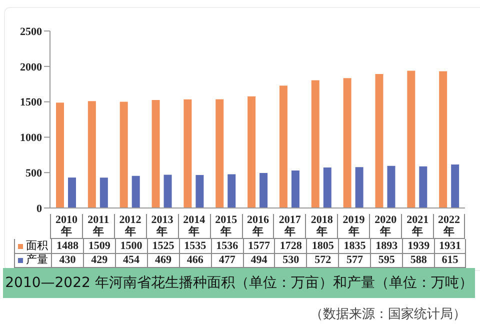  What do you see at coordinates (290, 260) in the screenshot?
I see `data-label: 530` at bounding box center [290, 260].